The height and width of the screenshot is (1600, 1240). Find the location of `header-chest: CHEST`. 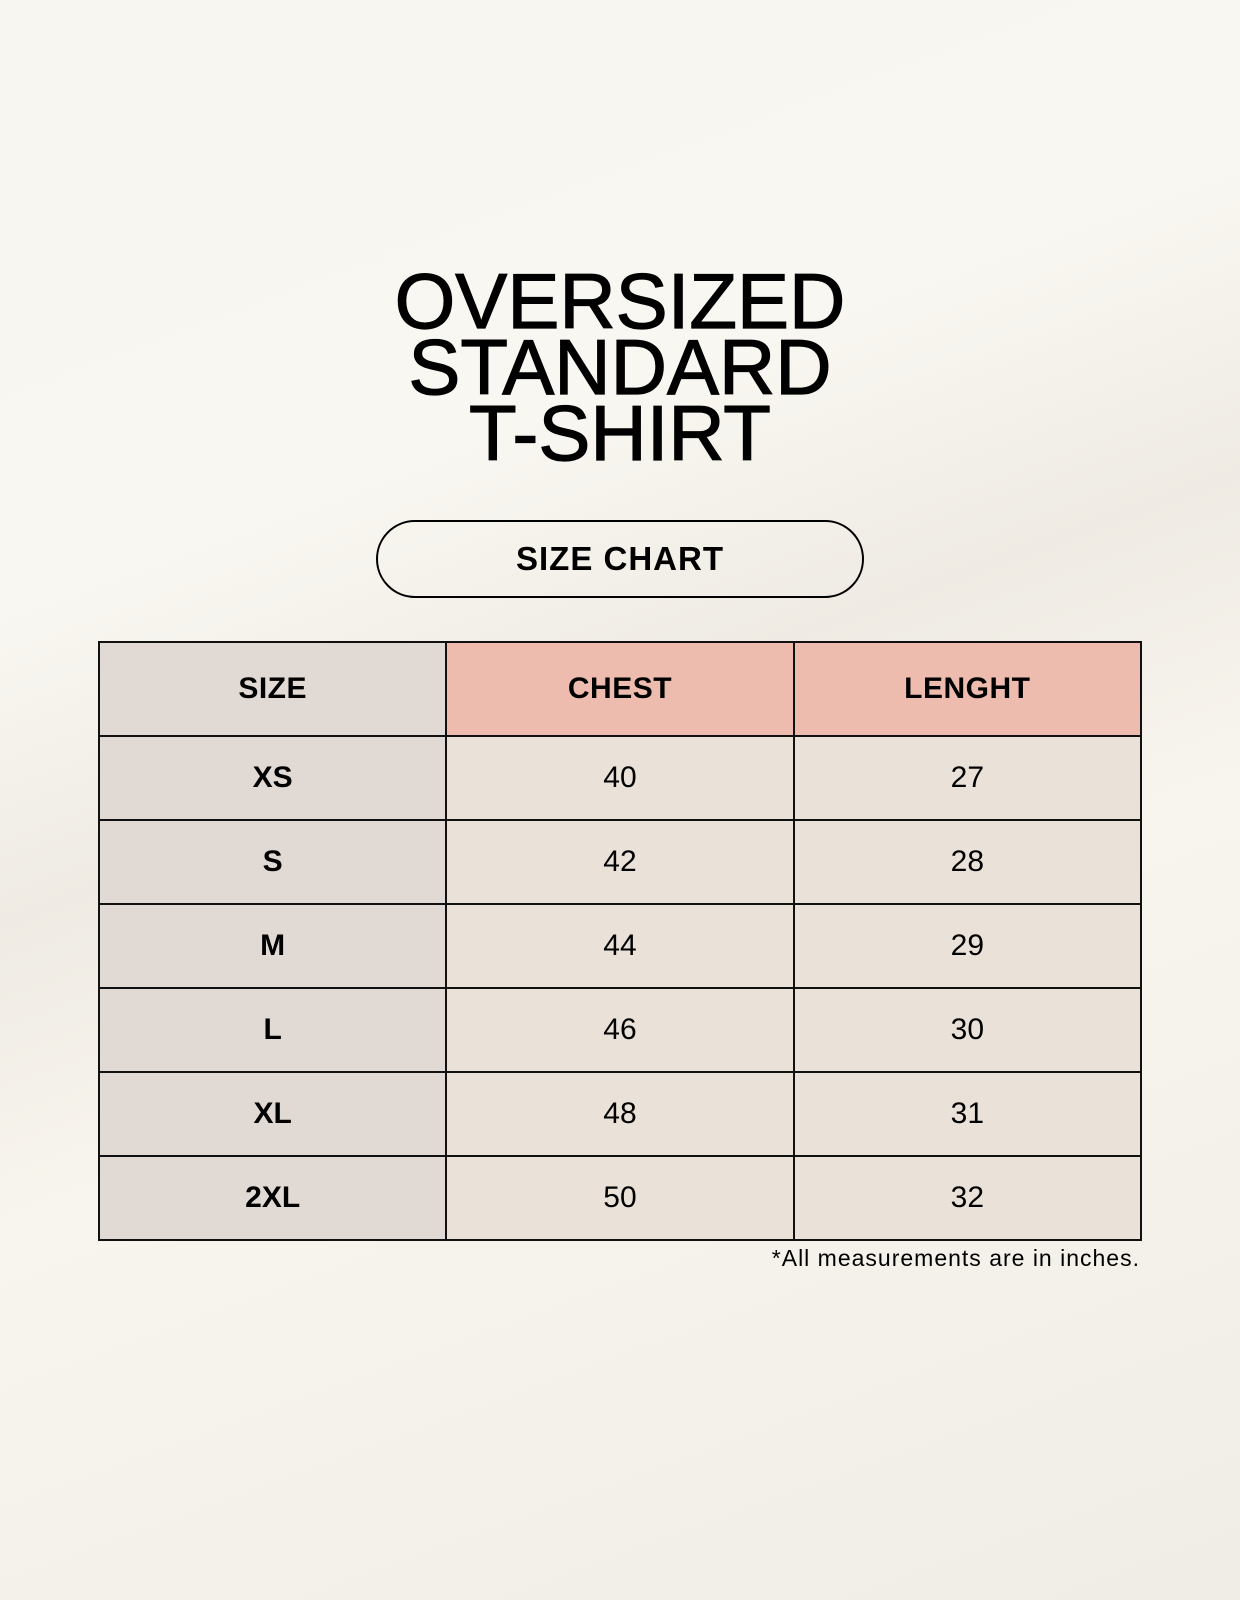

header-chest: CHEST is located at coordinates (620, 689).